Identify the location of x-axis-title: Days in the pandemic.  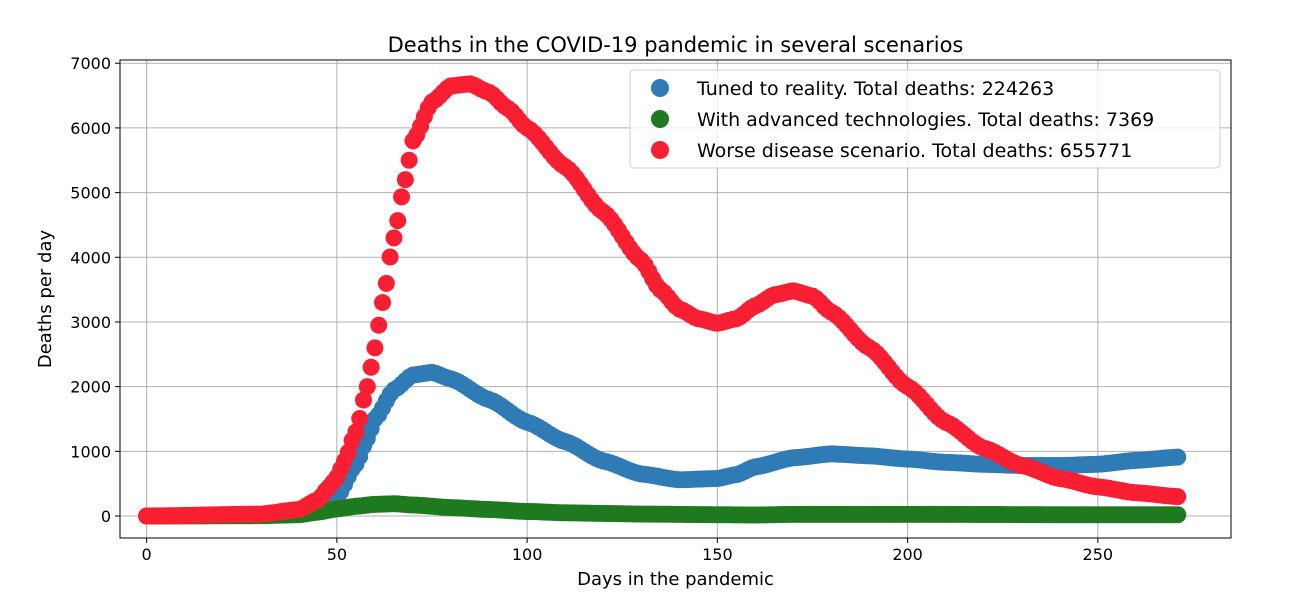
(675, 579).